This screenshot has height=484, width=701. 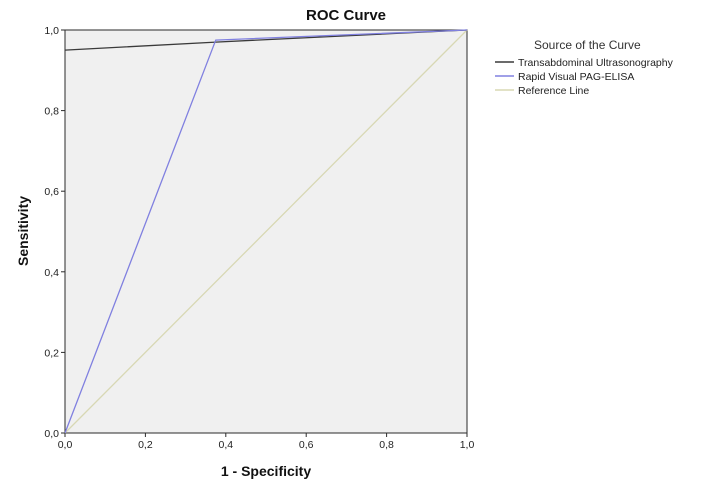 What do you see at coordinates (65, 445) in the screenshot?
I see `x-tick-label-0: 0,0` at bounding box center [65, 445].